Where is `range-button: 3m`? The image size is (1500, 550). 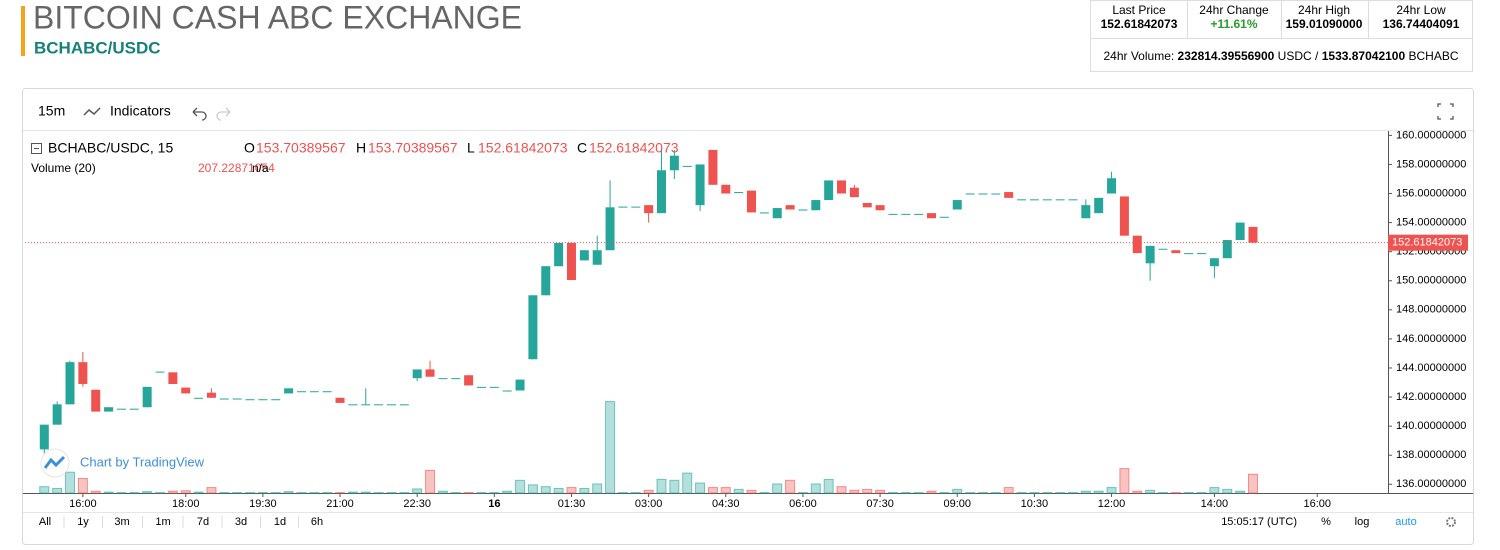 range-button: 3m is located at coordinates (121, 522).